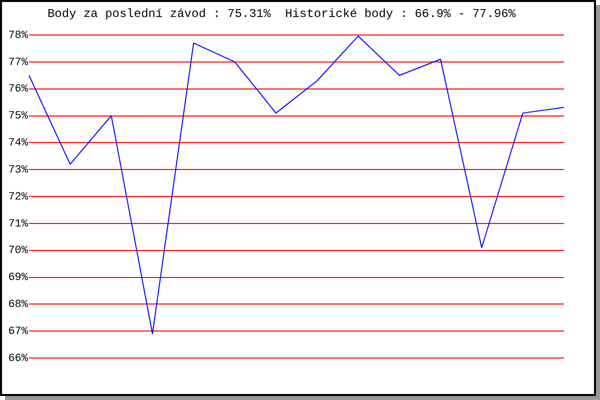  What do you see at coordinates (18, 305) in the screenshot?
I see `y-tick-label: 68%` at bounding box center [18, 305].